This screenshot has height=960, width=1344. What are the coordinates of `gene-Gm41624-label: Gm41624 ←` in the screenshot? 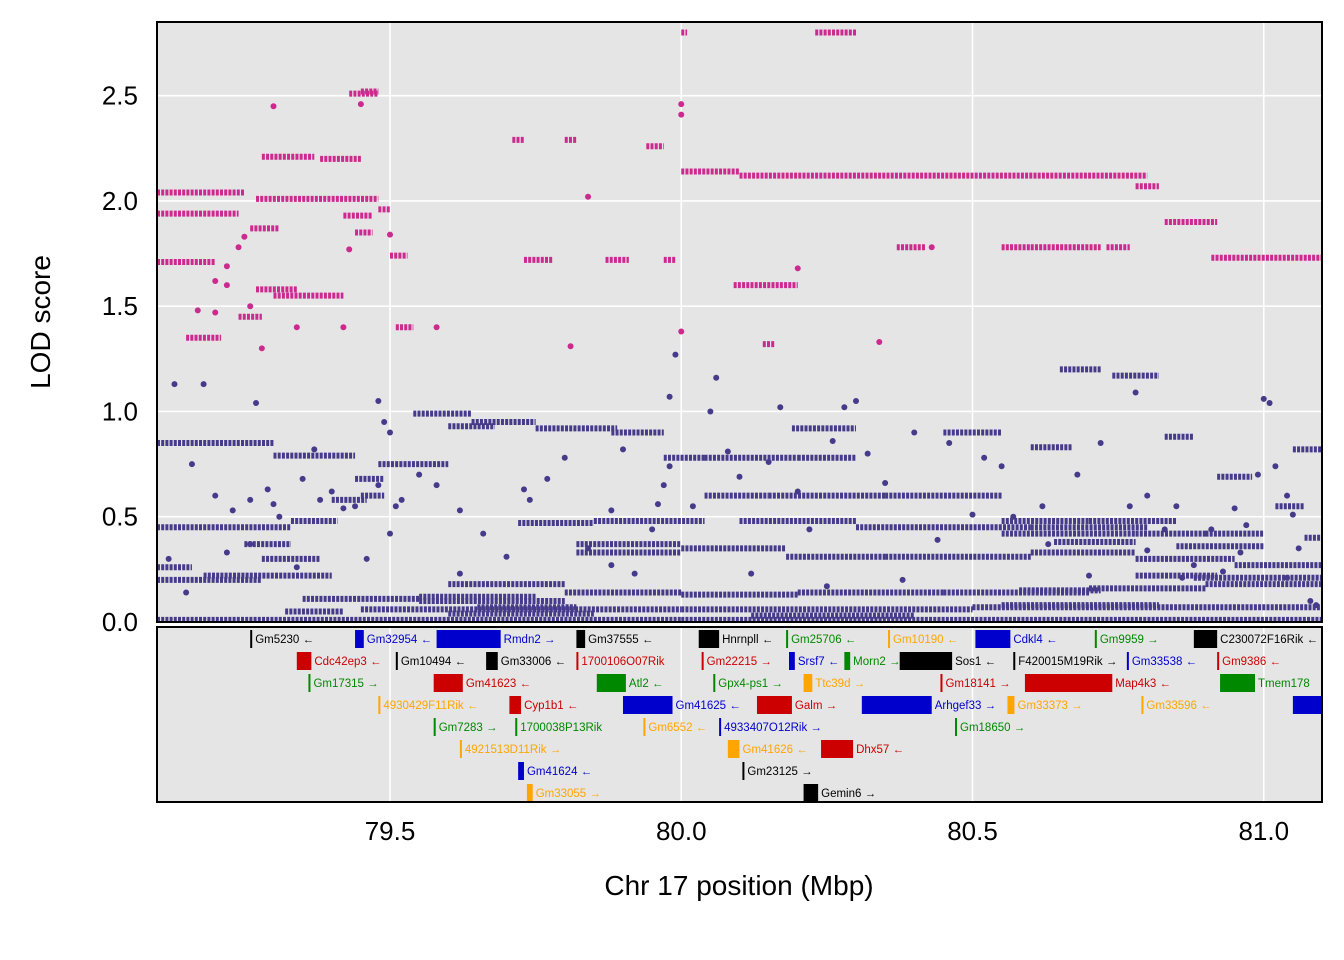 It's located at (559, 772).